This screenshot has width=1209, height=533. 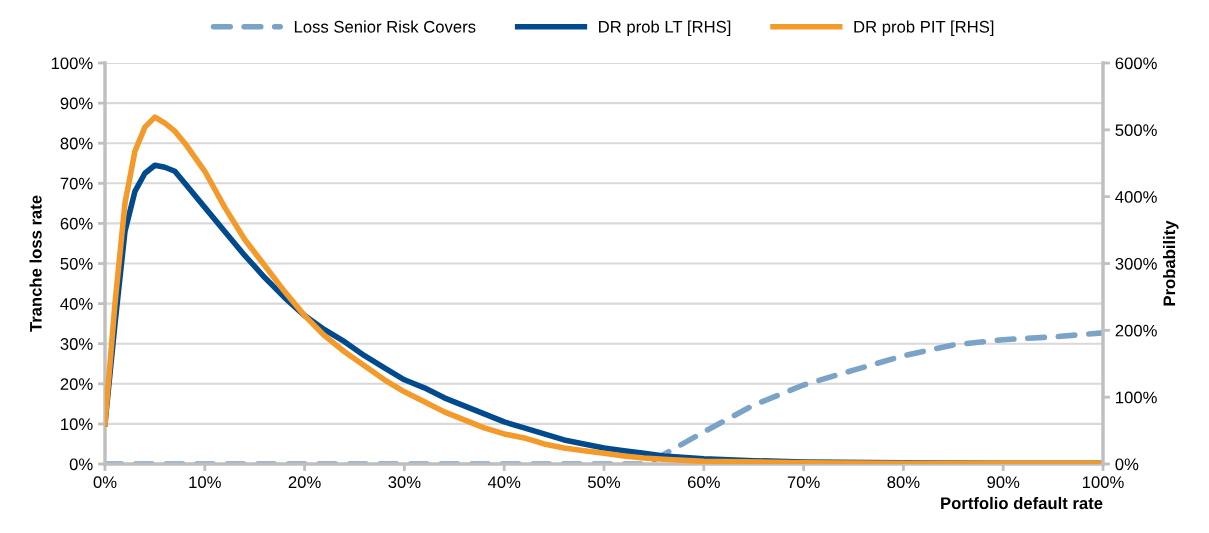 I want to click on x-tick-label: 100%, so click(x=1103, y=482).